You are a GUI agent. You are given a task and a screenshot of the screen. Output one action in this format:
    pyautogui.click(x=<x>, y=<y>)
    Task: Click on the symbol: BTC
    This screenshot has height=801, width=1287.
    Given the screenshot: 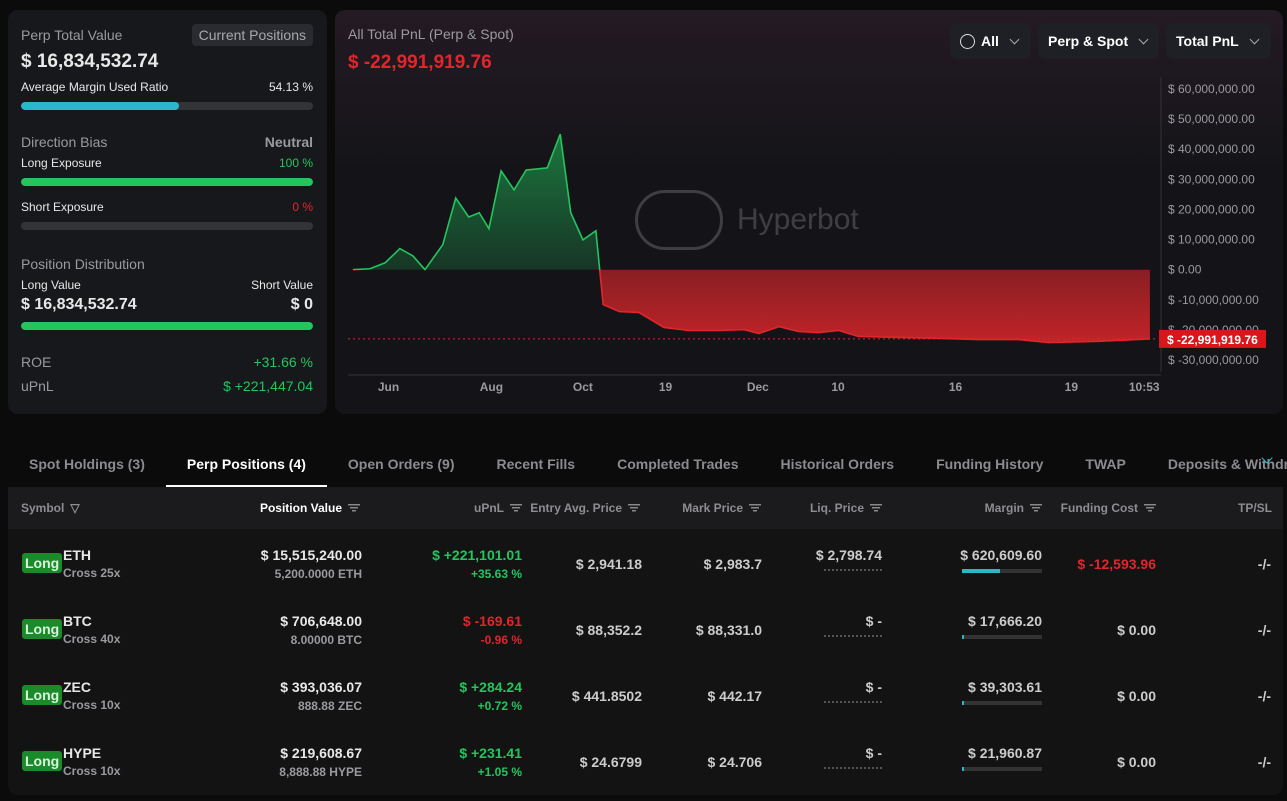 What is the action you would take?
    pyautogui.click(x=77, y=621)
    